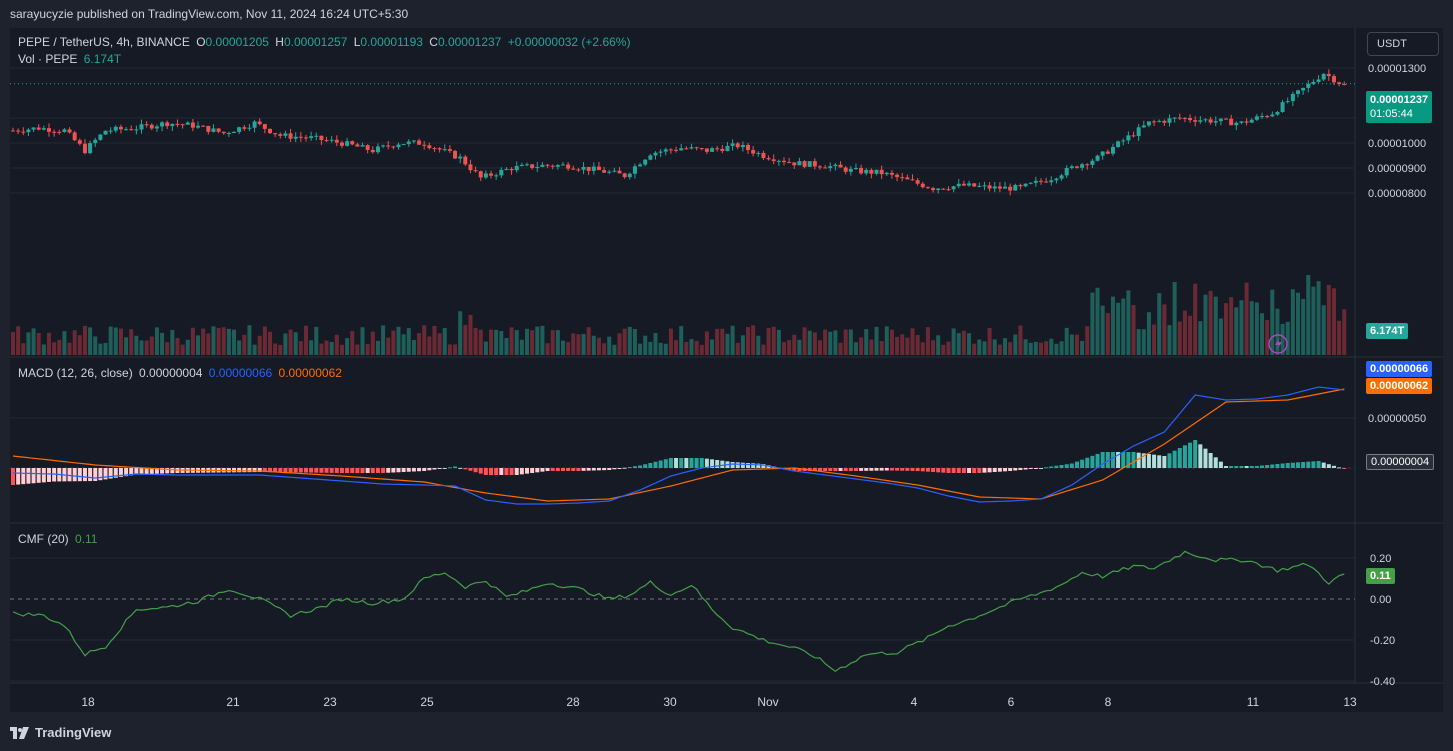 Image resolution: width=1453 pixels, height=751 pixels. Describe the element at coordinates (73, 732) in the screenshot. I see `brand-label: TradingView` at that location.